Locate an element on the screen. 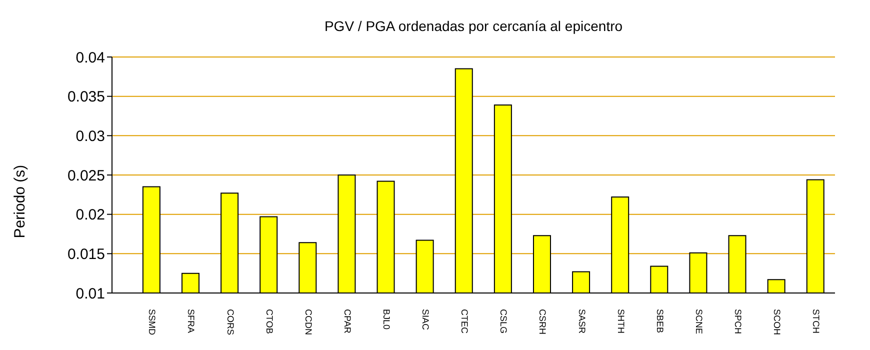 The image size is (870, 350). chart-title: PGV / PGA ordenadas por cercanía al epicentro is located at coordinates (473, 26).